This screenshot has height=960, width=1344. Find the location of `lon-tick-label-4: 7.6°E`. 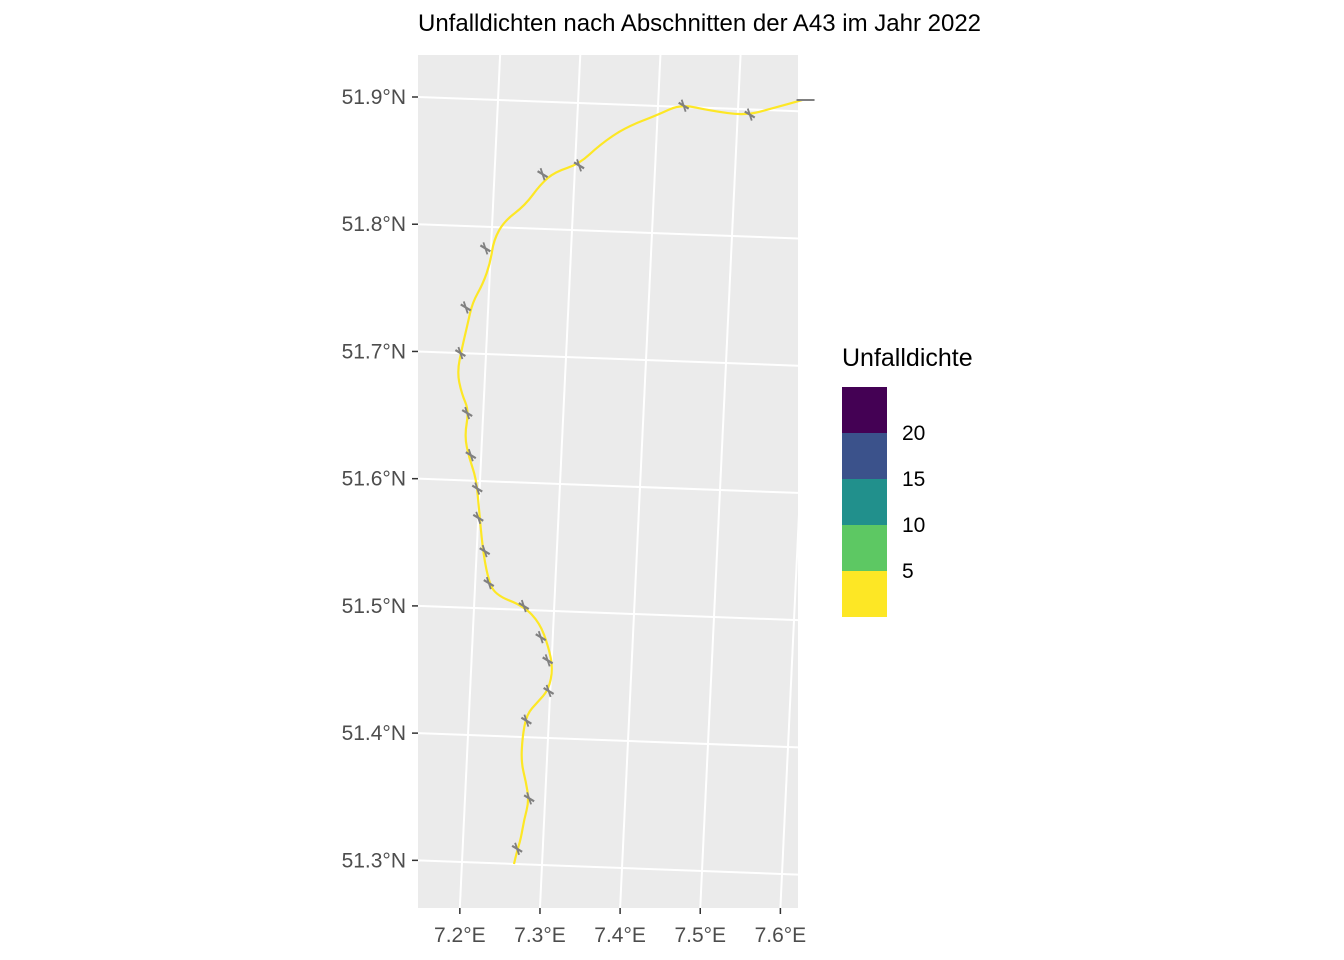

lon-tick-label-4: 7.6°E is located at coordinates (781, 935).